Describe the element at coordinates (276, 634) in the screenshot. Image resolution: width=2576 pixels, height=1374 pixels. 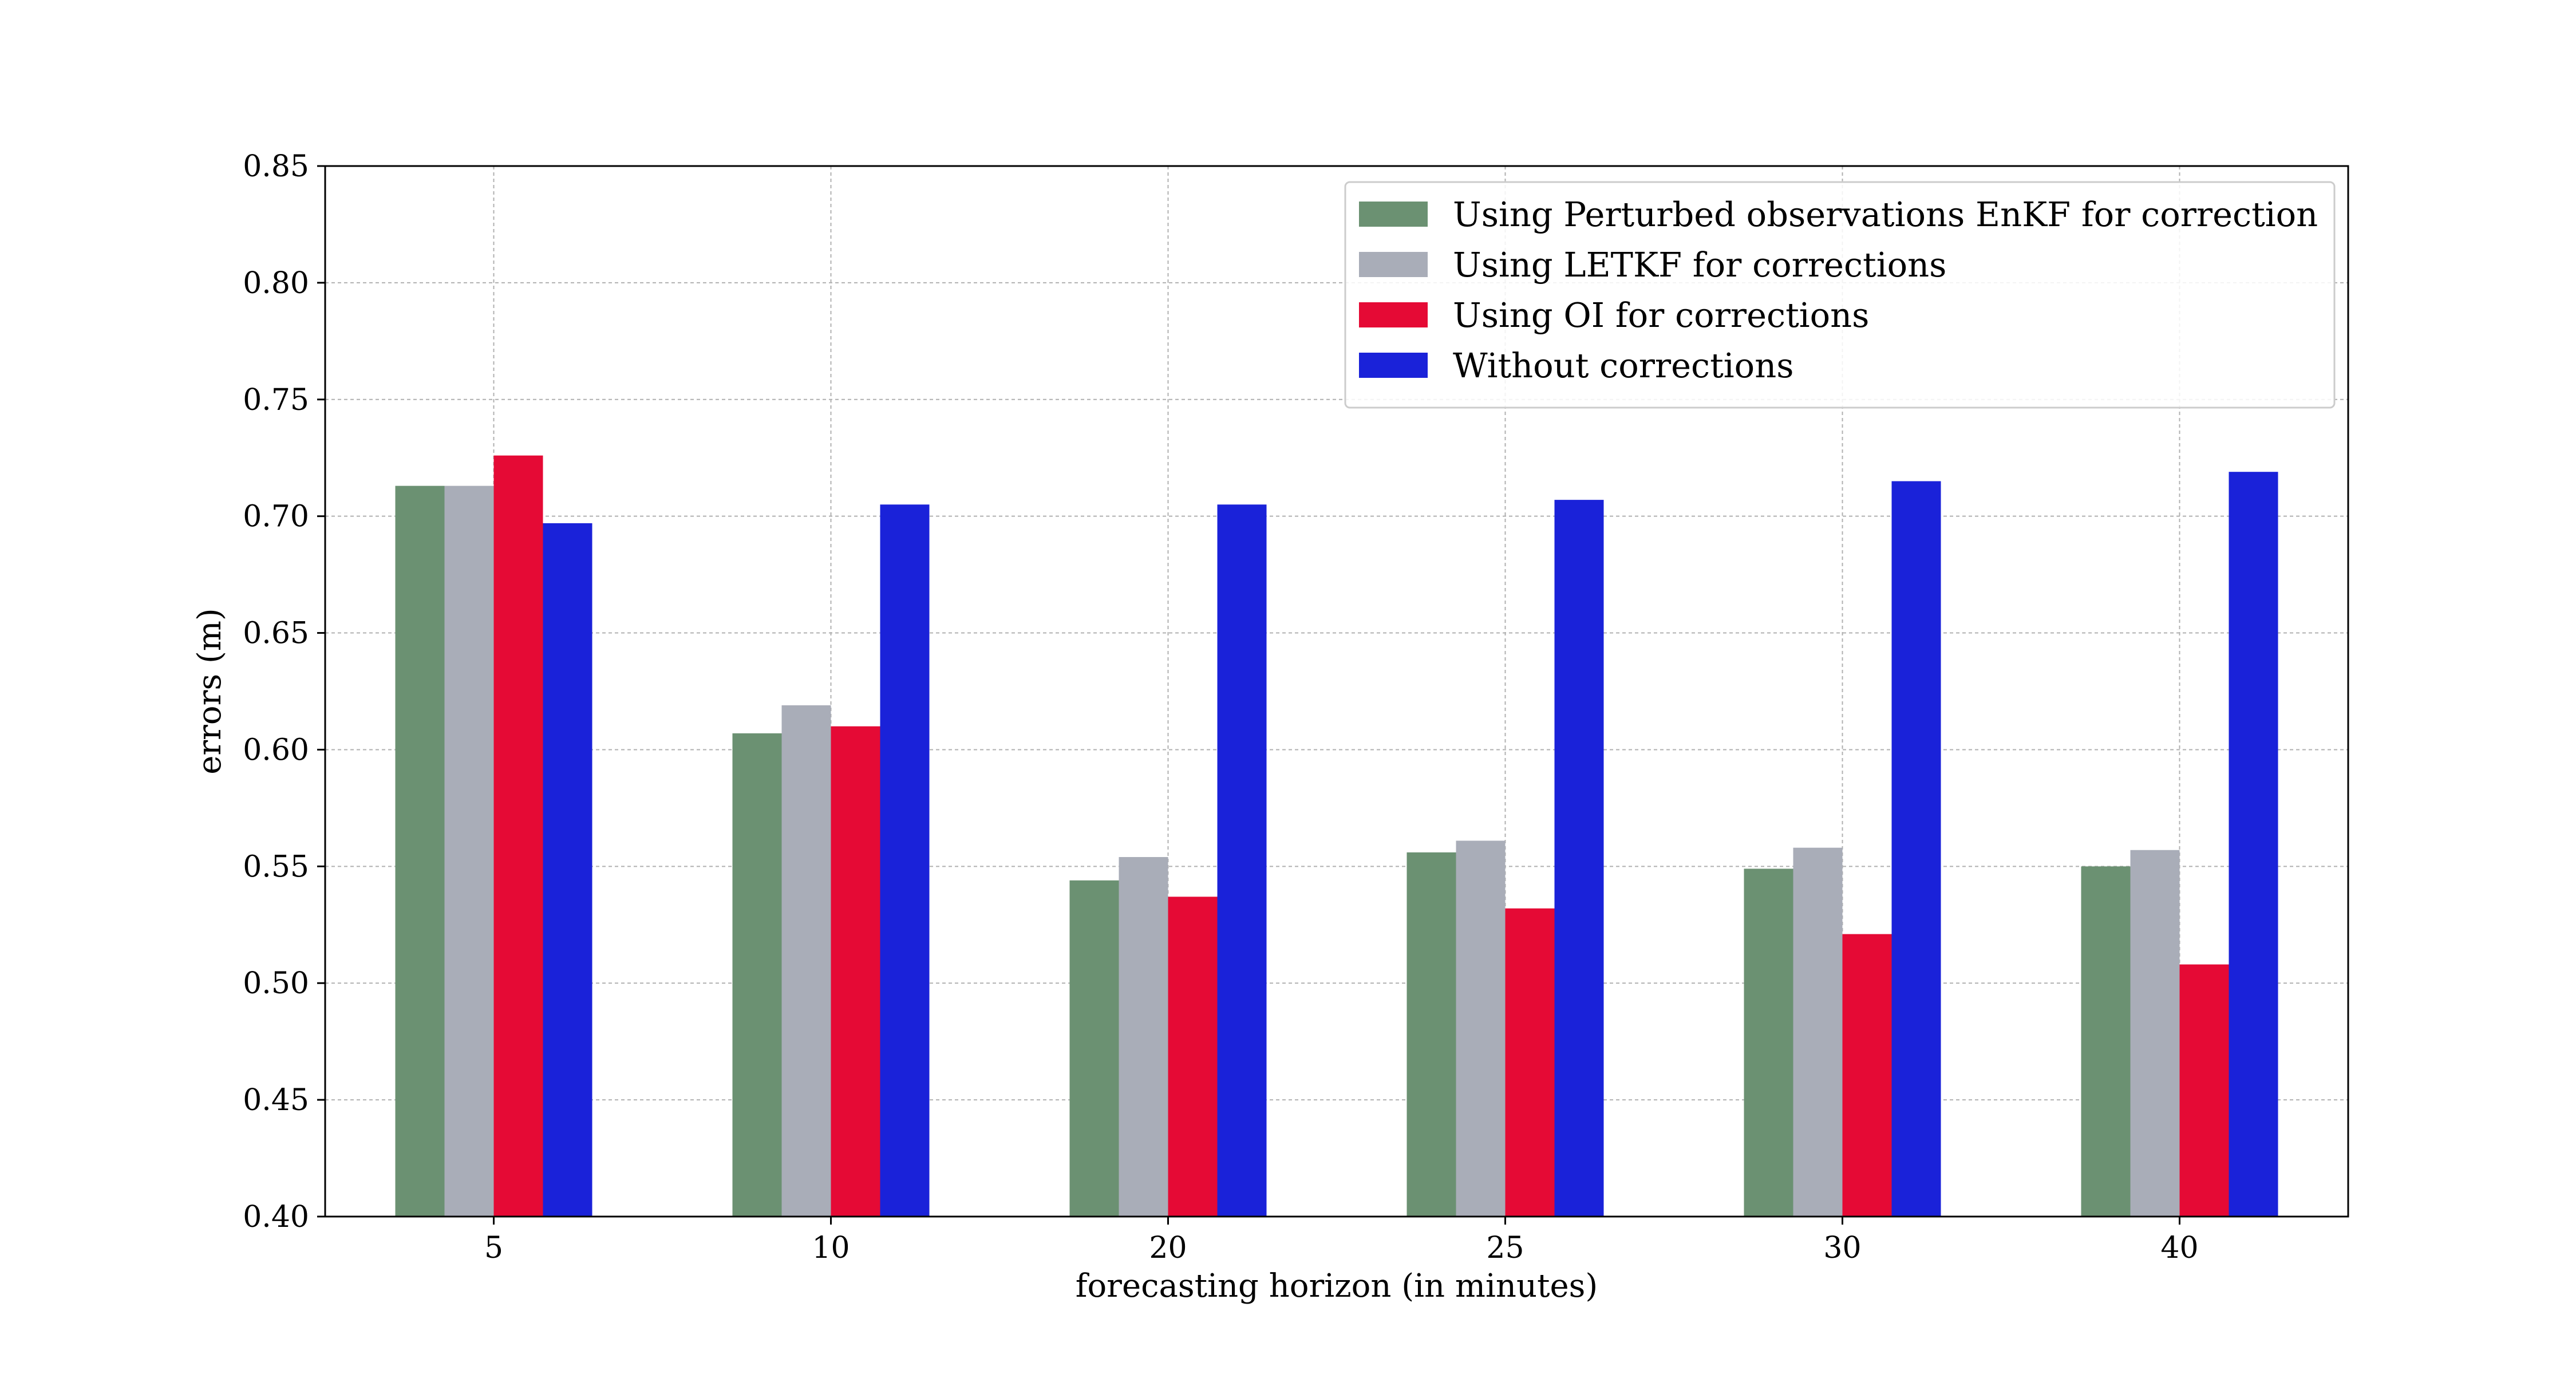
I see `y-tick-label: 0.65` at that location.